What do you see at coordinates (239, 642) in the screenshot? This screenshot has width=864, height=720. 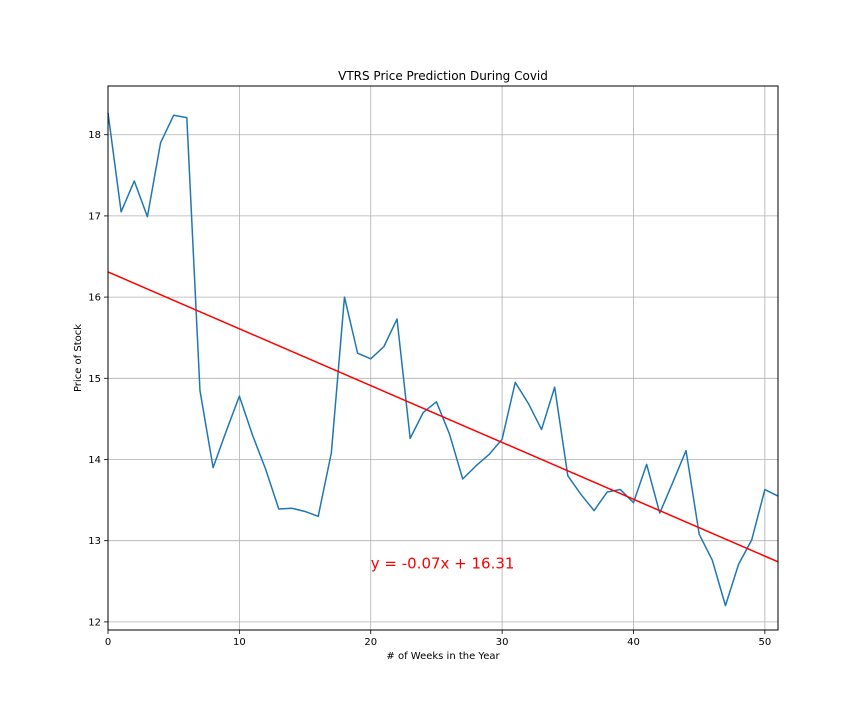 I see `x-tick-label: 10` at bounding box center [239, 642].